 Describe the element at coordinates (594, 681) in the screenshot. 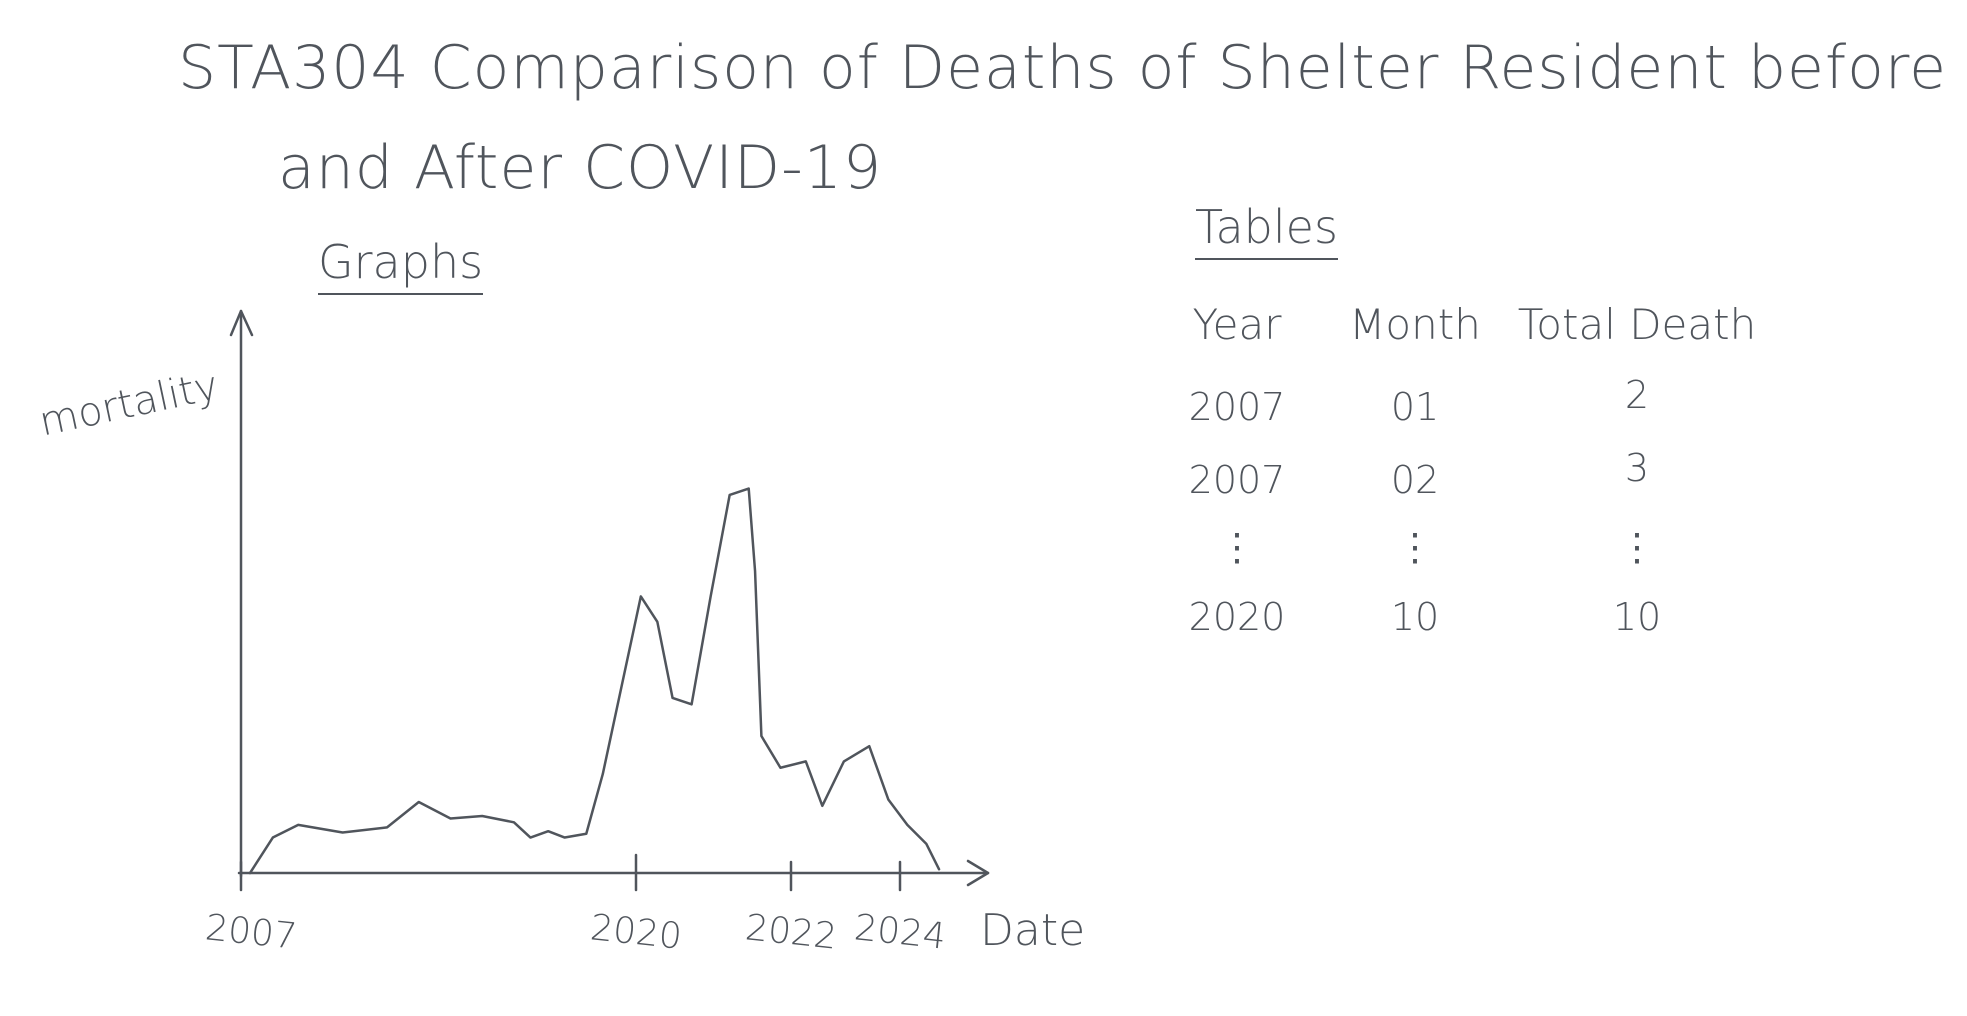

I see `mortality-curve` at that location.